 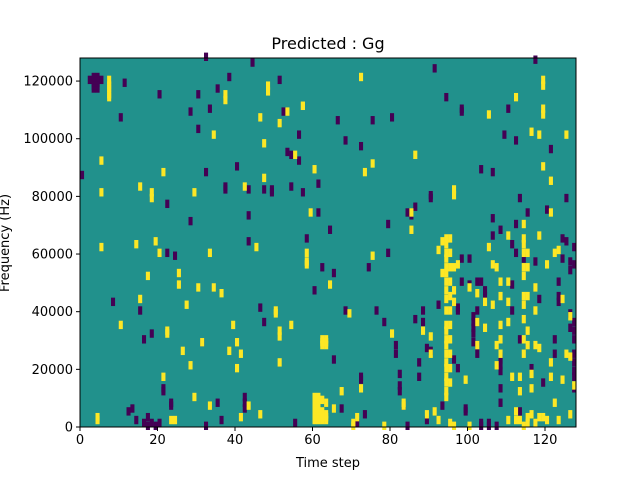 I want to click on y-tick-label: 40000, so click(x=52, y=312).